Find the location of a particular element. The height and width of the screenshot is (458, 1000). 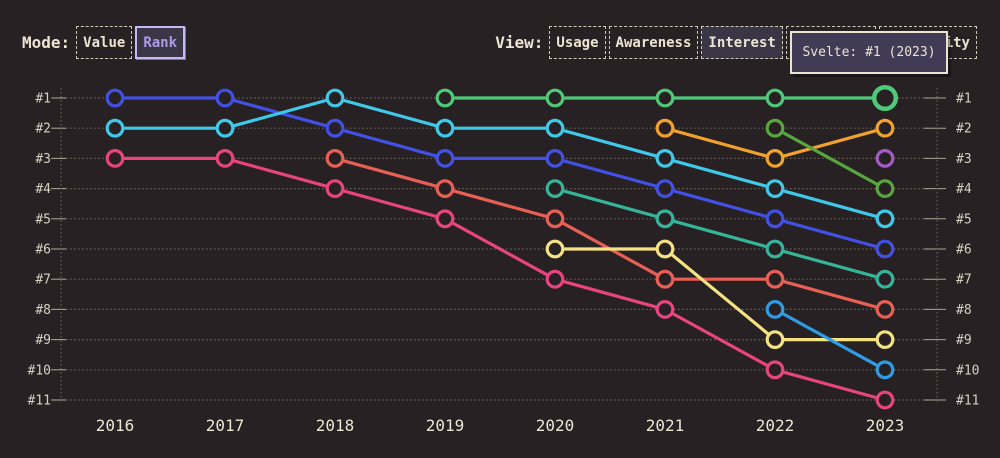

point-series-red-2021 is located at coordinates (665, 279).